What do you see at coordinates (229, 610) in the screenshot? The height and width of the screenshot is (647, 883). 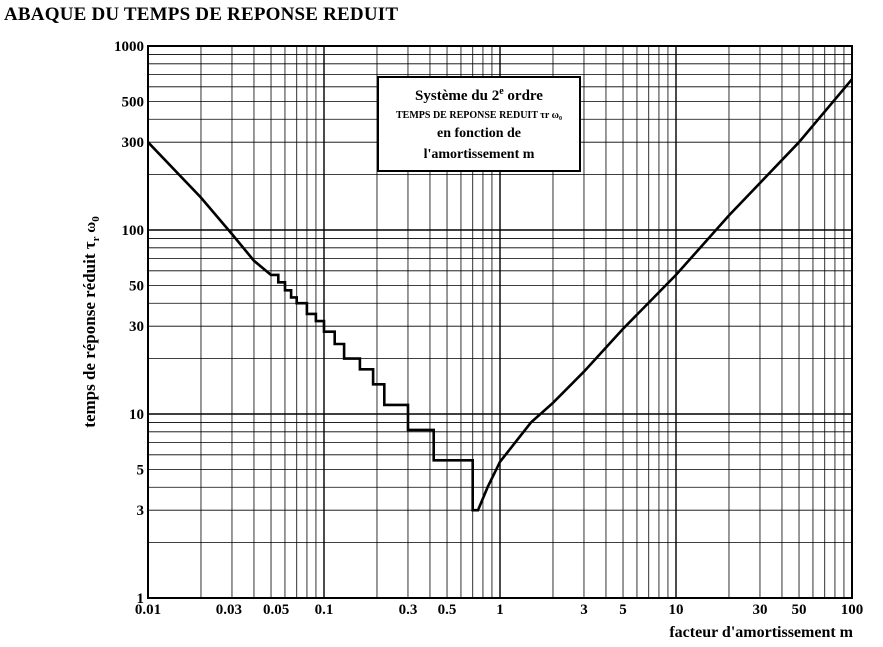 I see `x-tick-label: 0.03` at bounding box center [229, 610].